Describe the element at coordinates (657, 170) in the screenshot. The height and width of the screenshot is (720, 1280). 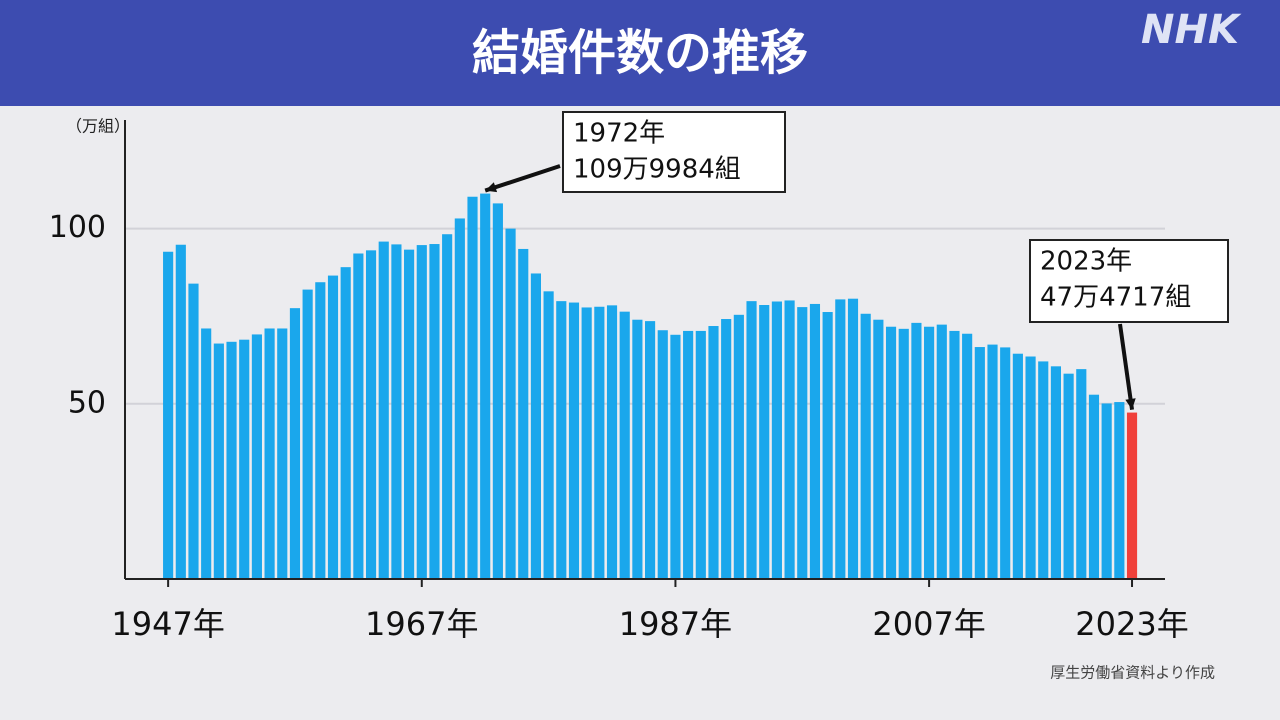
I see `annotation-text: 109万9984組` at that location.